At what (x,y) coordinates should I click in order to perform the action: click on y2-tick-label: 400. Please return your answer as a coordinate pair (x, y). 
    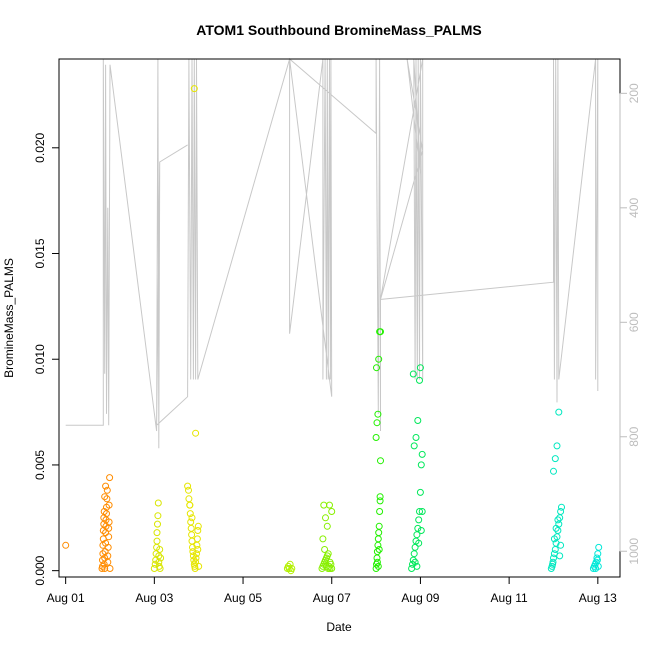
    Looking at the image, I should click on (634, 207).